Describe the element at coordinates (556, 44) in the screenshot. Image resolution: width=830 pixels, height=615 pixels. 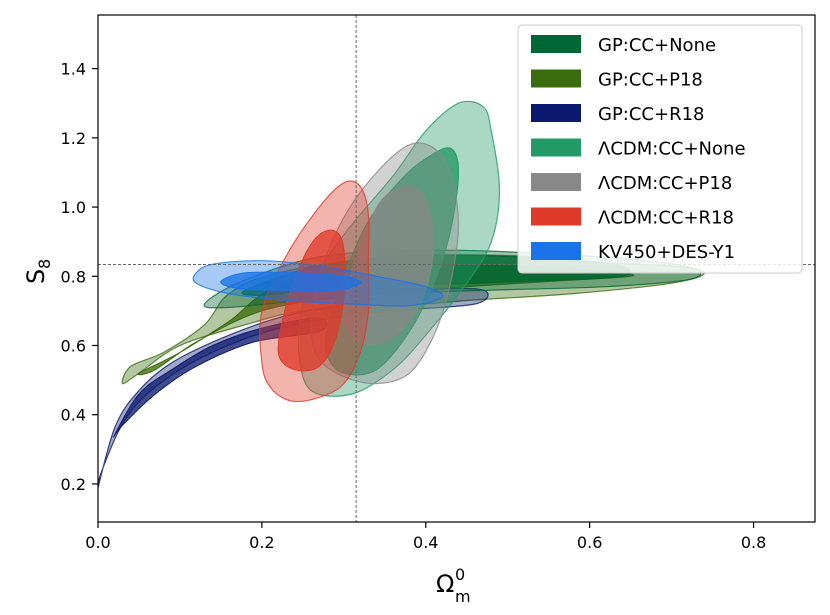
I see `legend-swatch-gp-cc-none` at that location.